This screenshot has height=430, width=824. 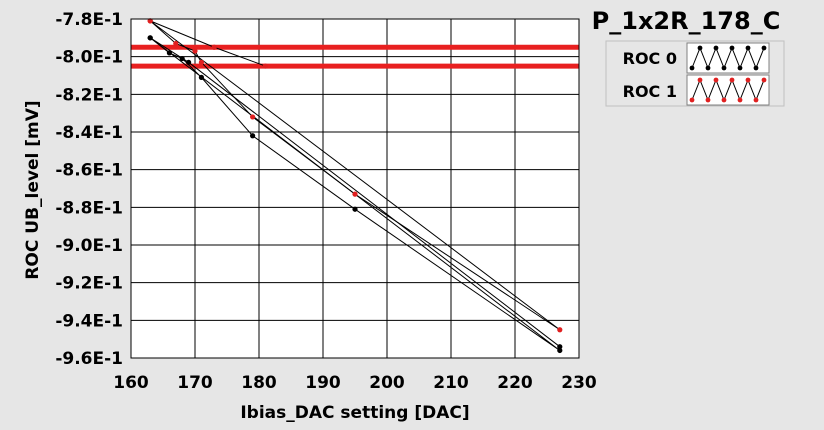 I want to click on x-tick-label: 200, so click(x=387, y=383).